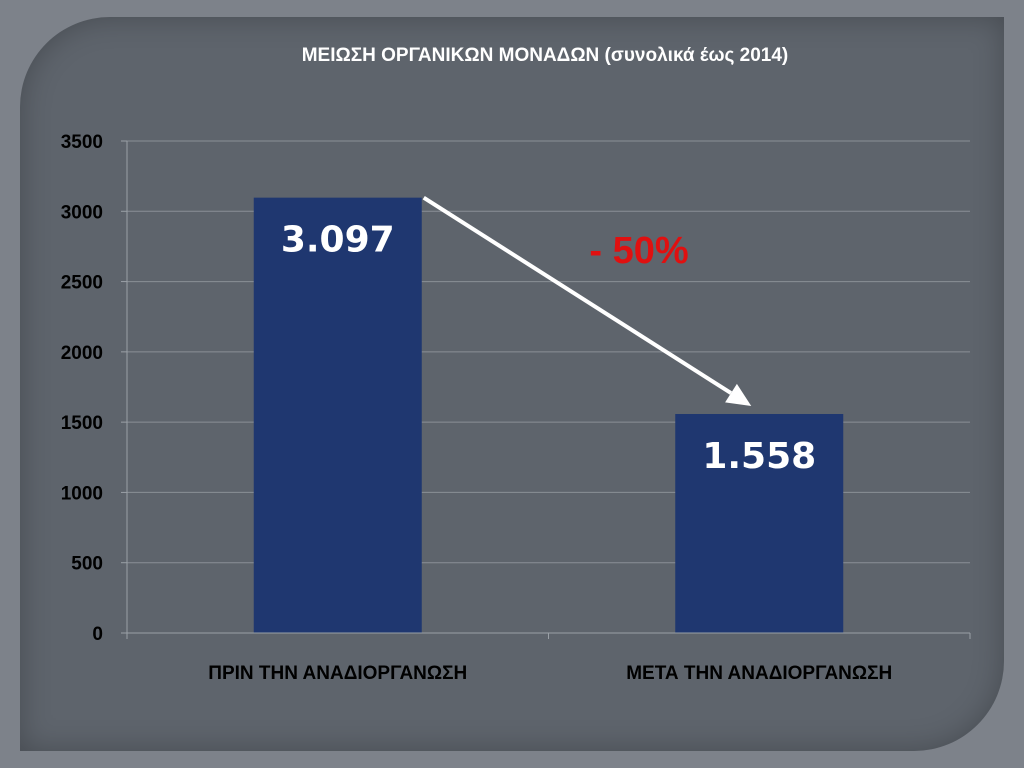 This screenshot has width=1024, height=768. I want to click on y-axis: 0 500 1000 1500 2000 2500 3000 3500, so click(94, 388).